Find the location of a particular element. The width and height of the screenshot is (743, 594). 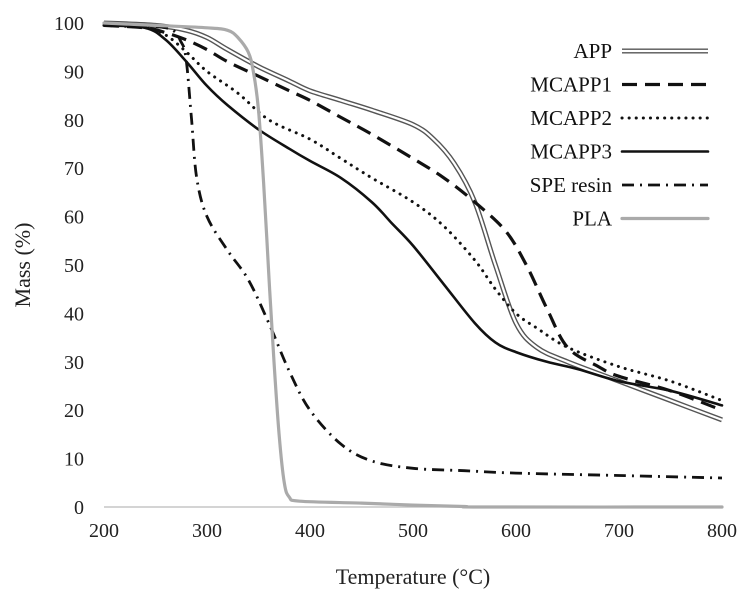

x-axis-title: Temperature (°C) is located at coordinates (413, 576).